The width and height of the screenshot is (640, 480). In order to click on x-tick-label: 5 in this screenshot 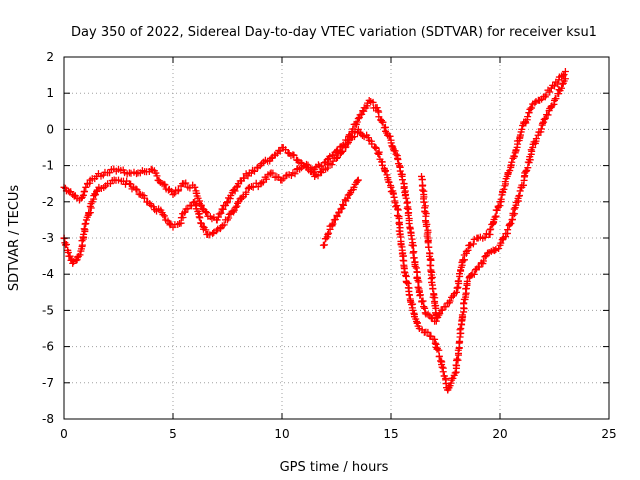, I will do `click(173, 434)`.